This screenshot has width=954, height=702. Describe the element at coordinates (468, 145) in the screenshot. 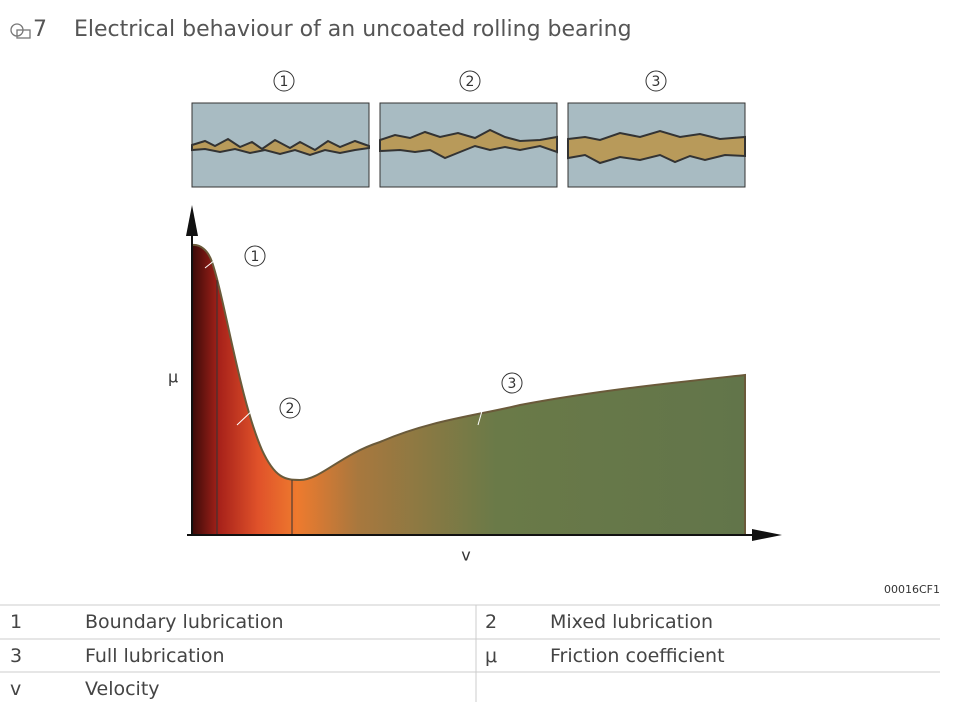

I see `panels` at that location.